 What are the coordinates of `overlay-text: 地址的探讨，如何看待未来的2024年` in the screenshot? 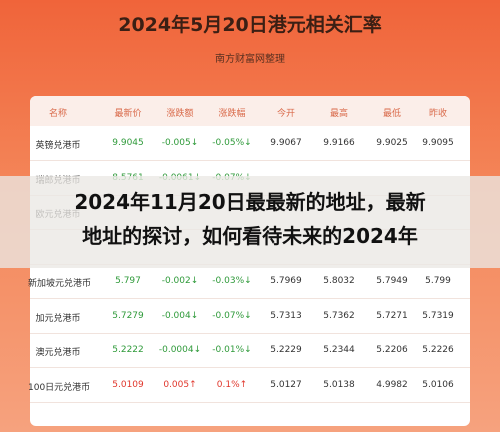 It's located at (250, 236).